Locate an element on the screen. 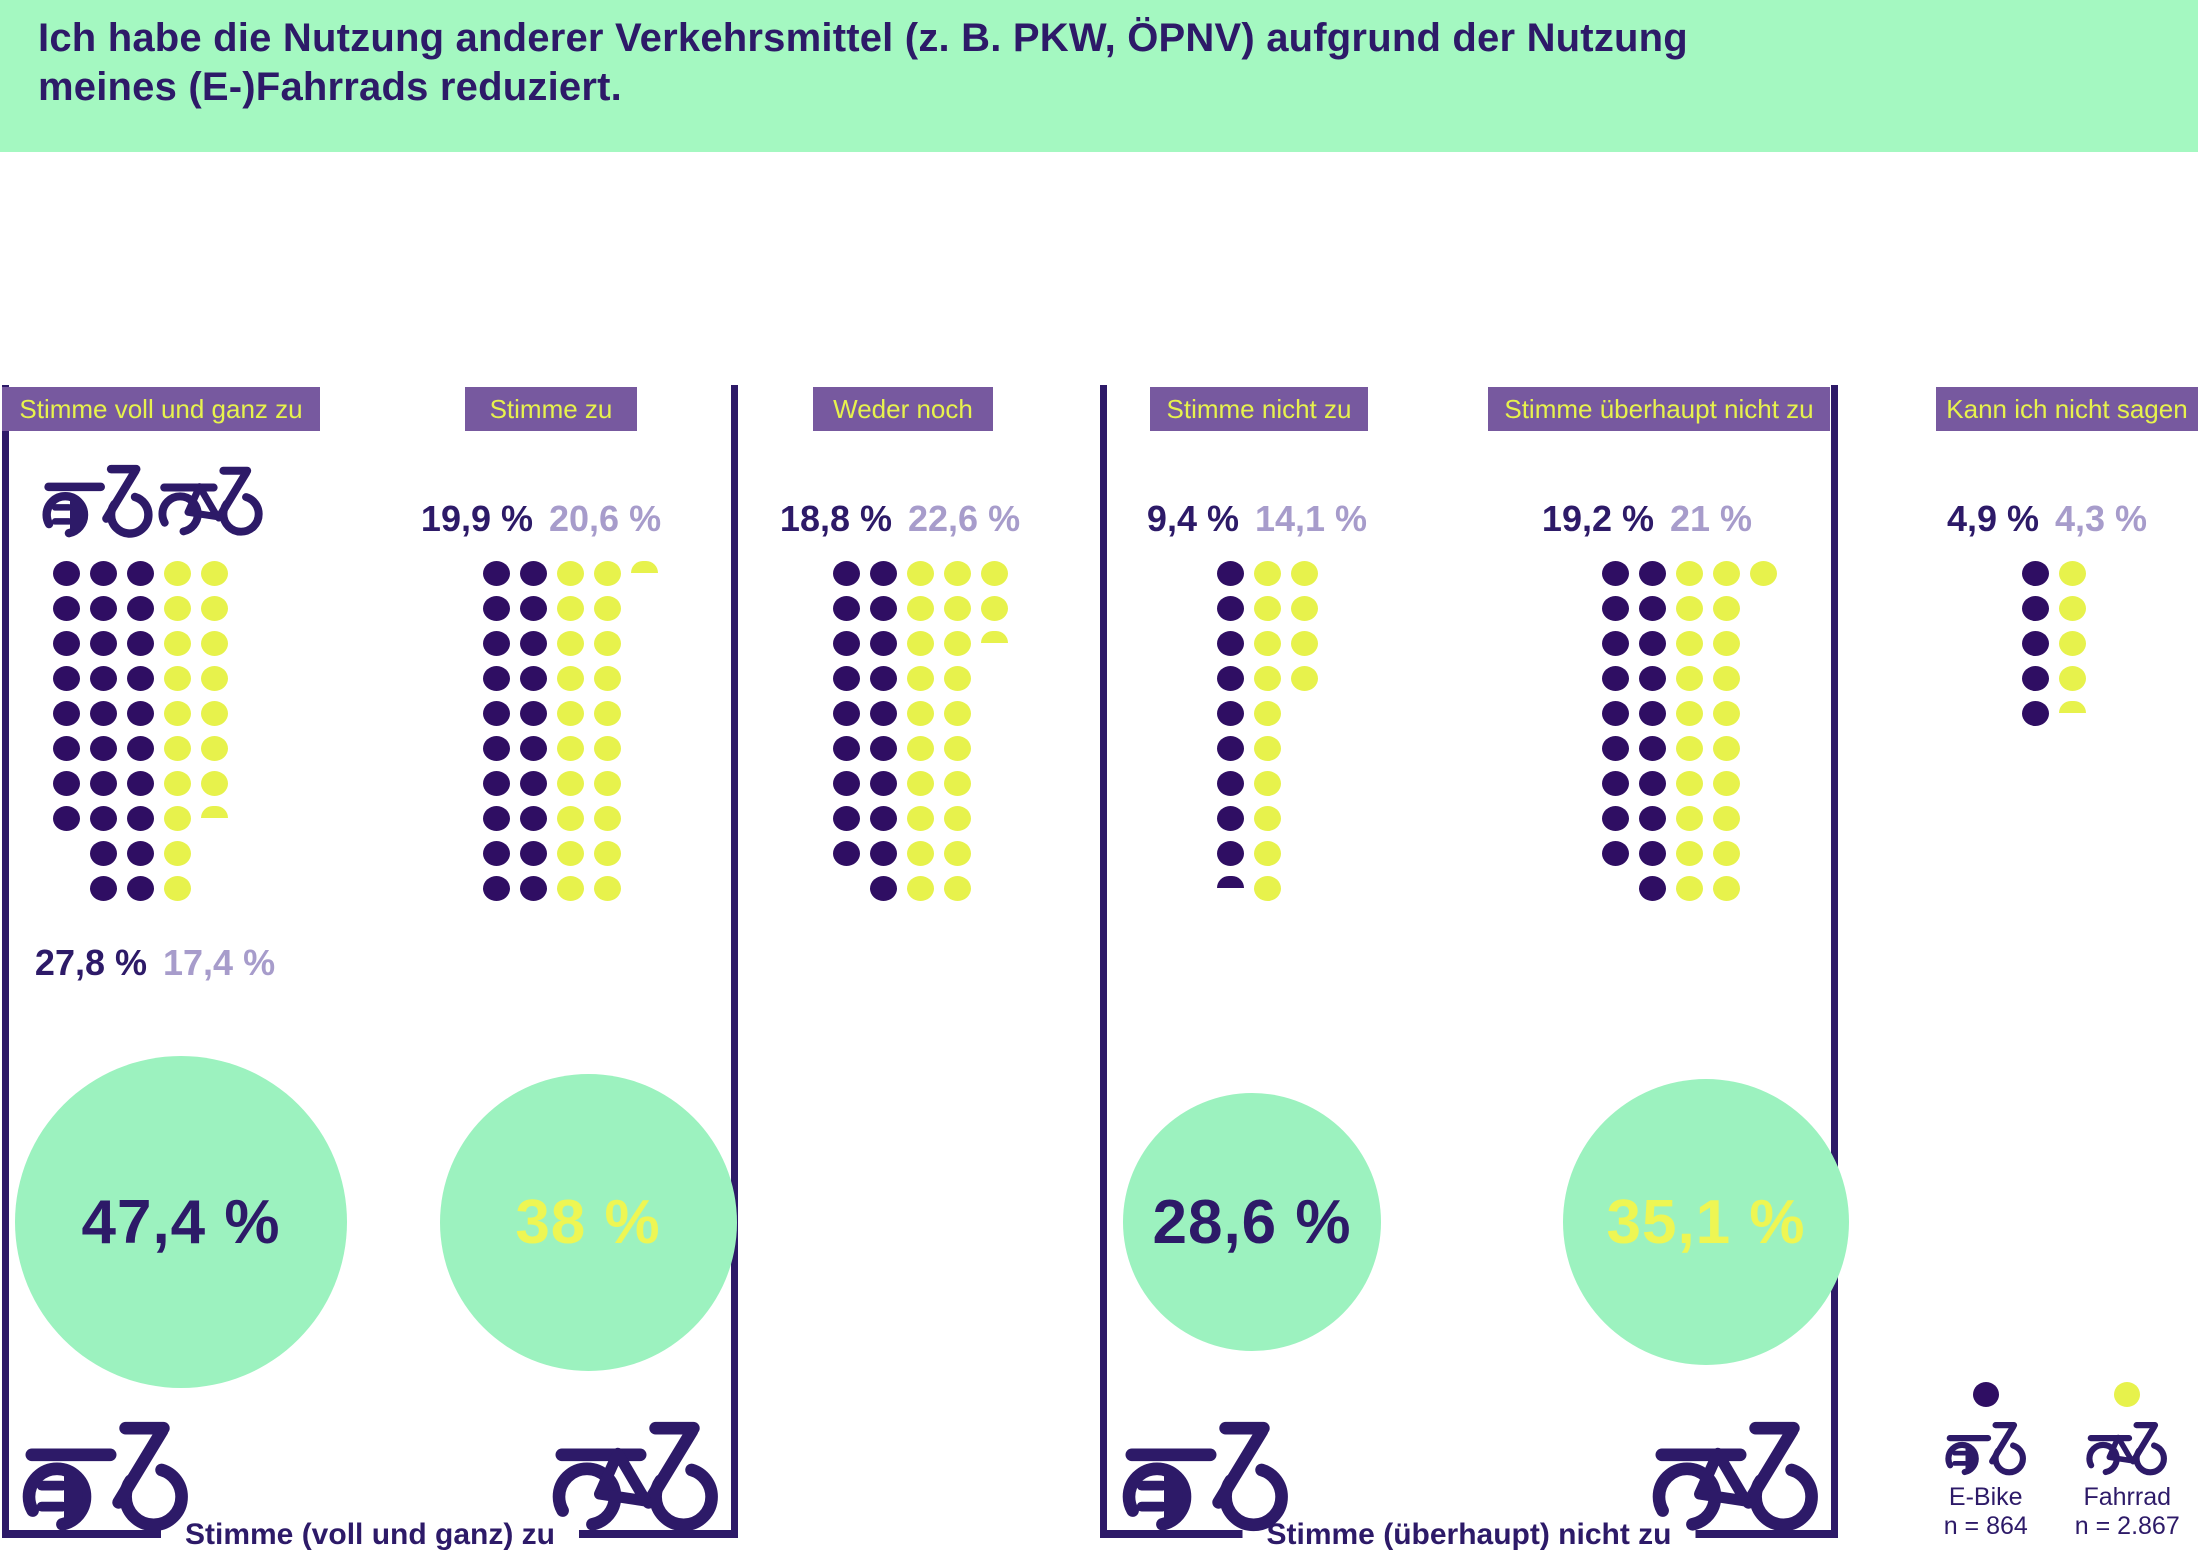  bracket-disagree-label: Stimme (überhaupt) nicht zu is located at coordinates (1469, 1535).